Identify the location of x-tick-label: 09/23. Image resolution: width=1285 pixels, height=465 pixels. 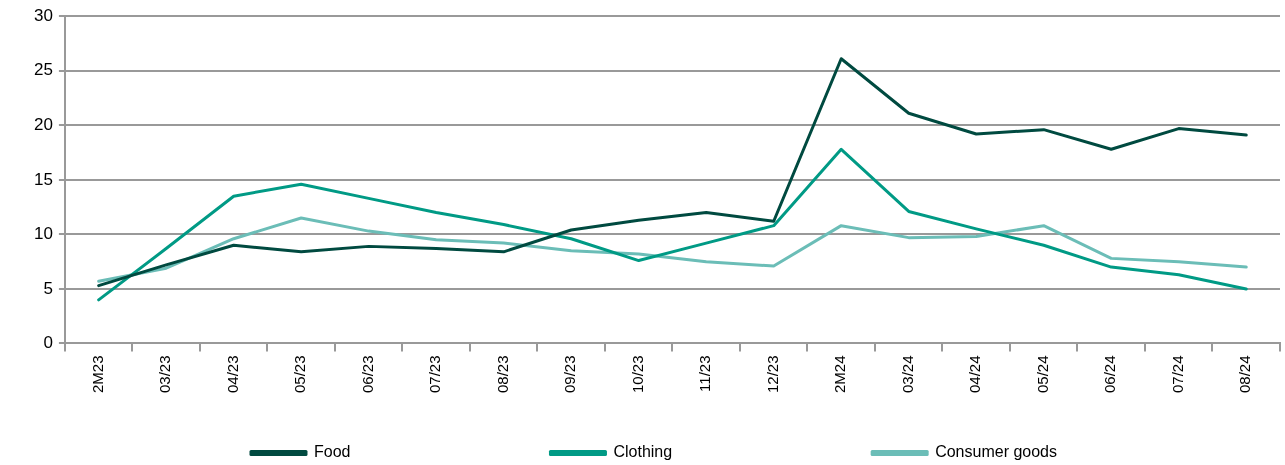
(570, 374).